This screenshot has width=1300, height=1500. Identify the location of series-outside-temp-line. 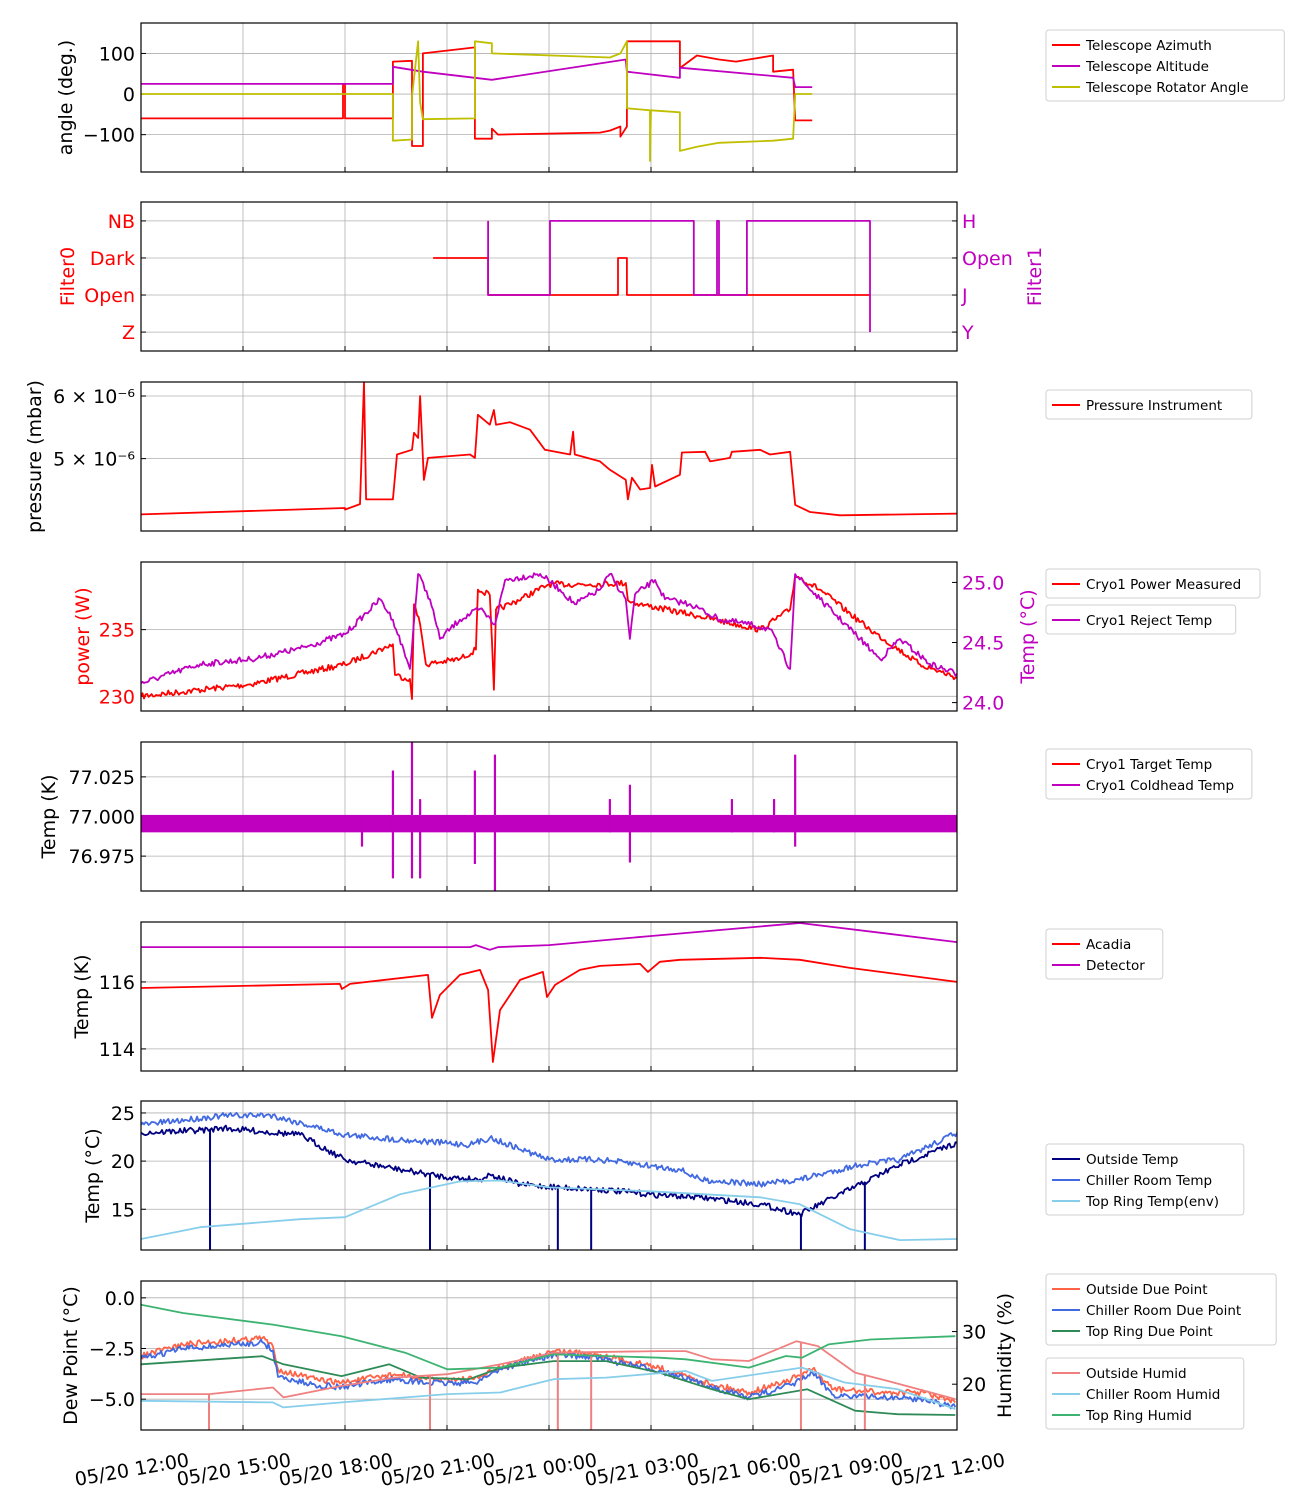
(549, 1171).